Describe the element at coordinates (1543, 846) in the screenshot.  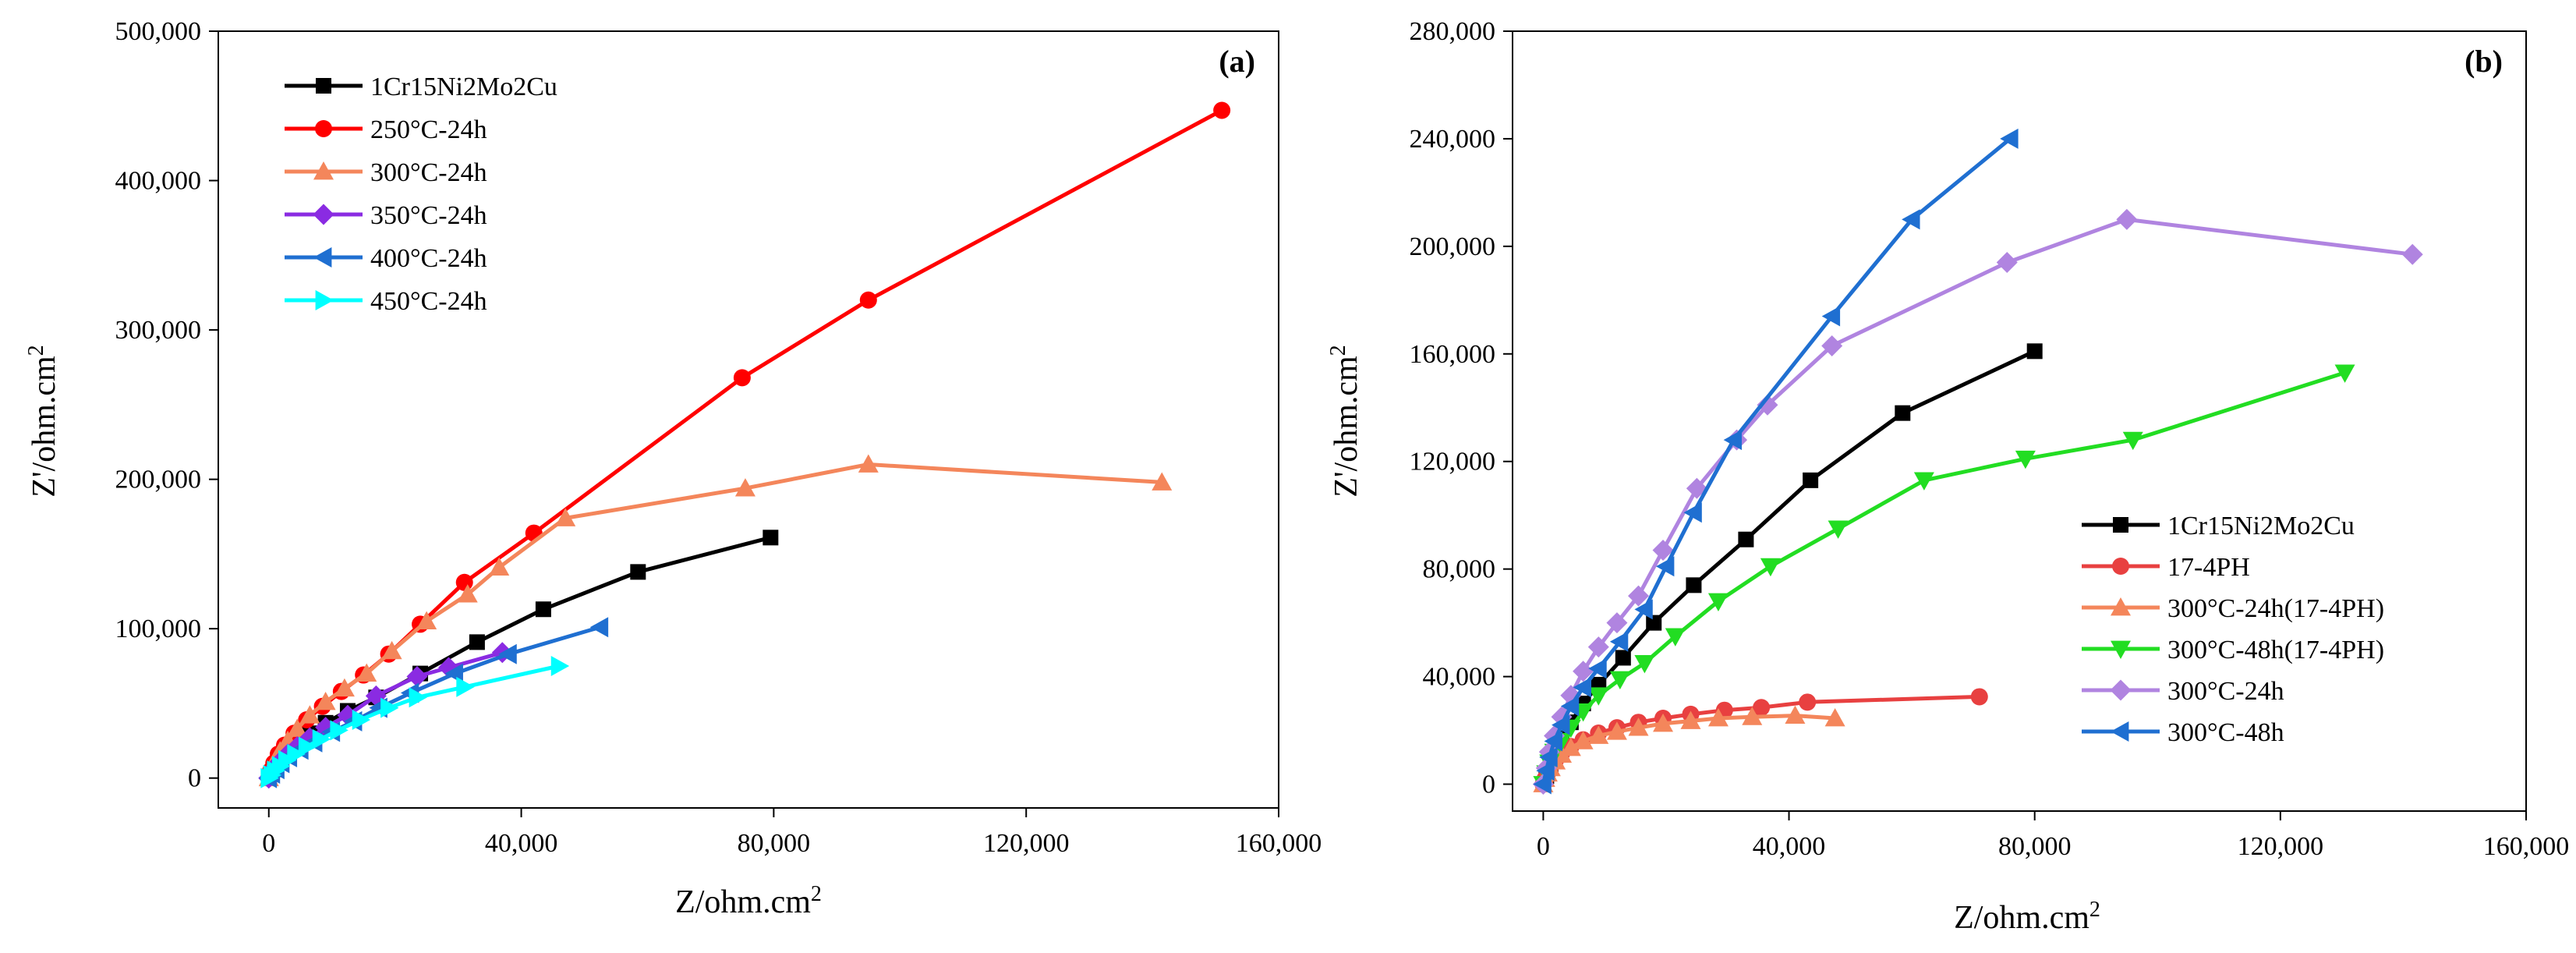
I see `x-tick-label: 0` at that location.